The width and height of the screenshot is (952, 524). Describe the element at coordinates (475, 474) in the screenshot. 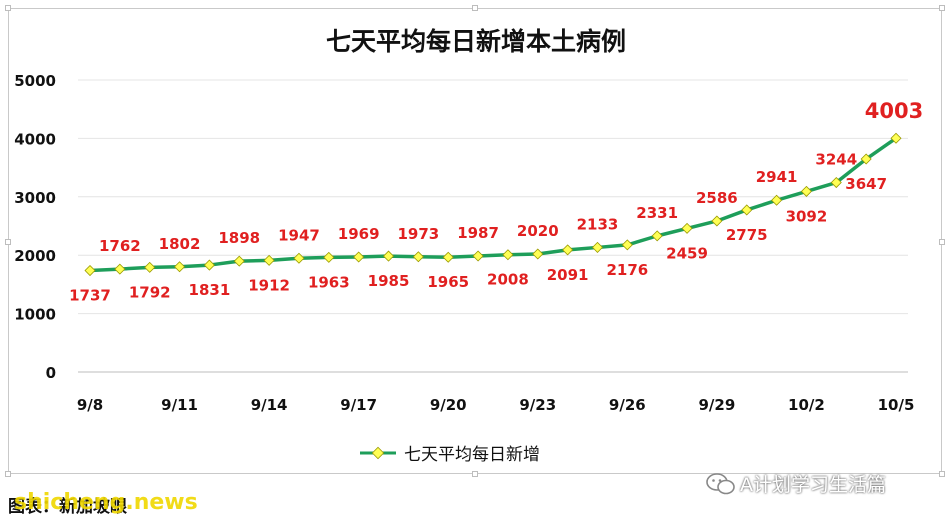

I see `resize-handle-bottom-mid` at that location.